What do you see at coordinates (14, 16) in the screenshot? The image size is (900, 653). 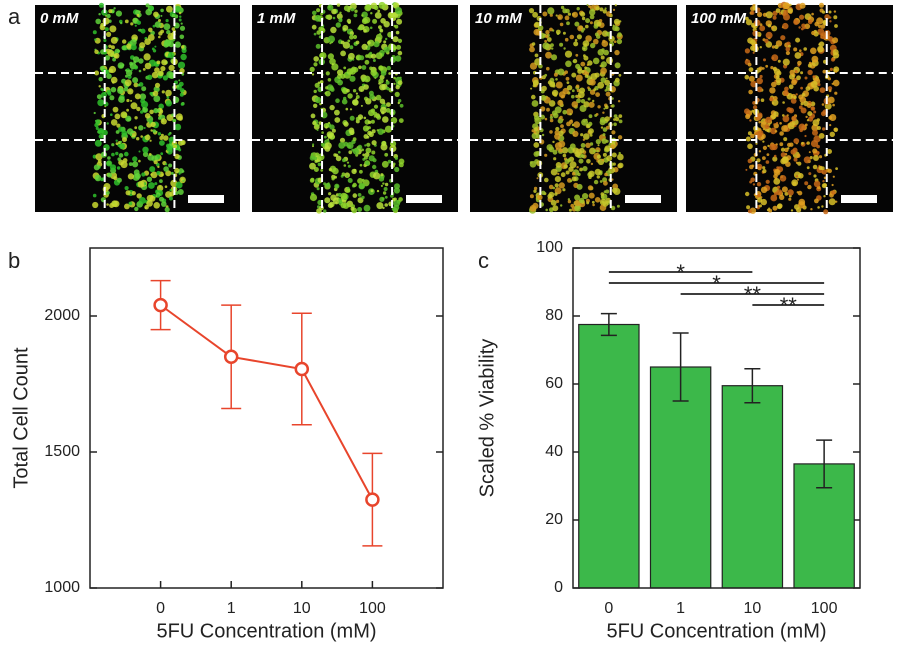 I see `panel-label: a` at bounding box center [14, 16].